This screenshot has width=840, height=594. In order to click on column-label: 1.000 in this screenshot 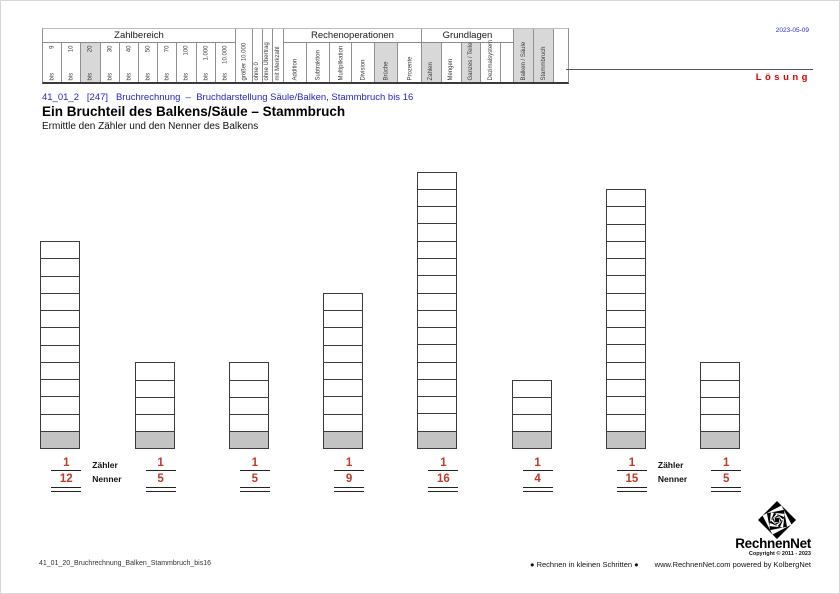, I will do `click(205, 53)`.